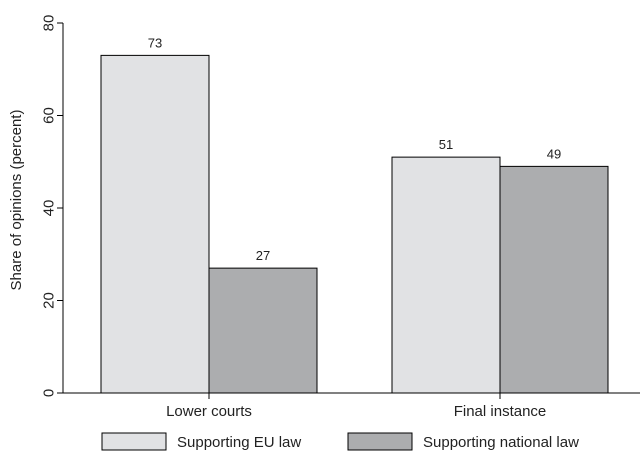  What do you see at coordinates (340, 441) in the screenshot?
I see `legend: Supporting EU law Supporting national law` at bounding box center [340, 441].